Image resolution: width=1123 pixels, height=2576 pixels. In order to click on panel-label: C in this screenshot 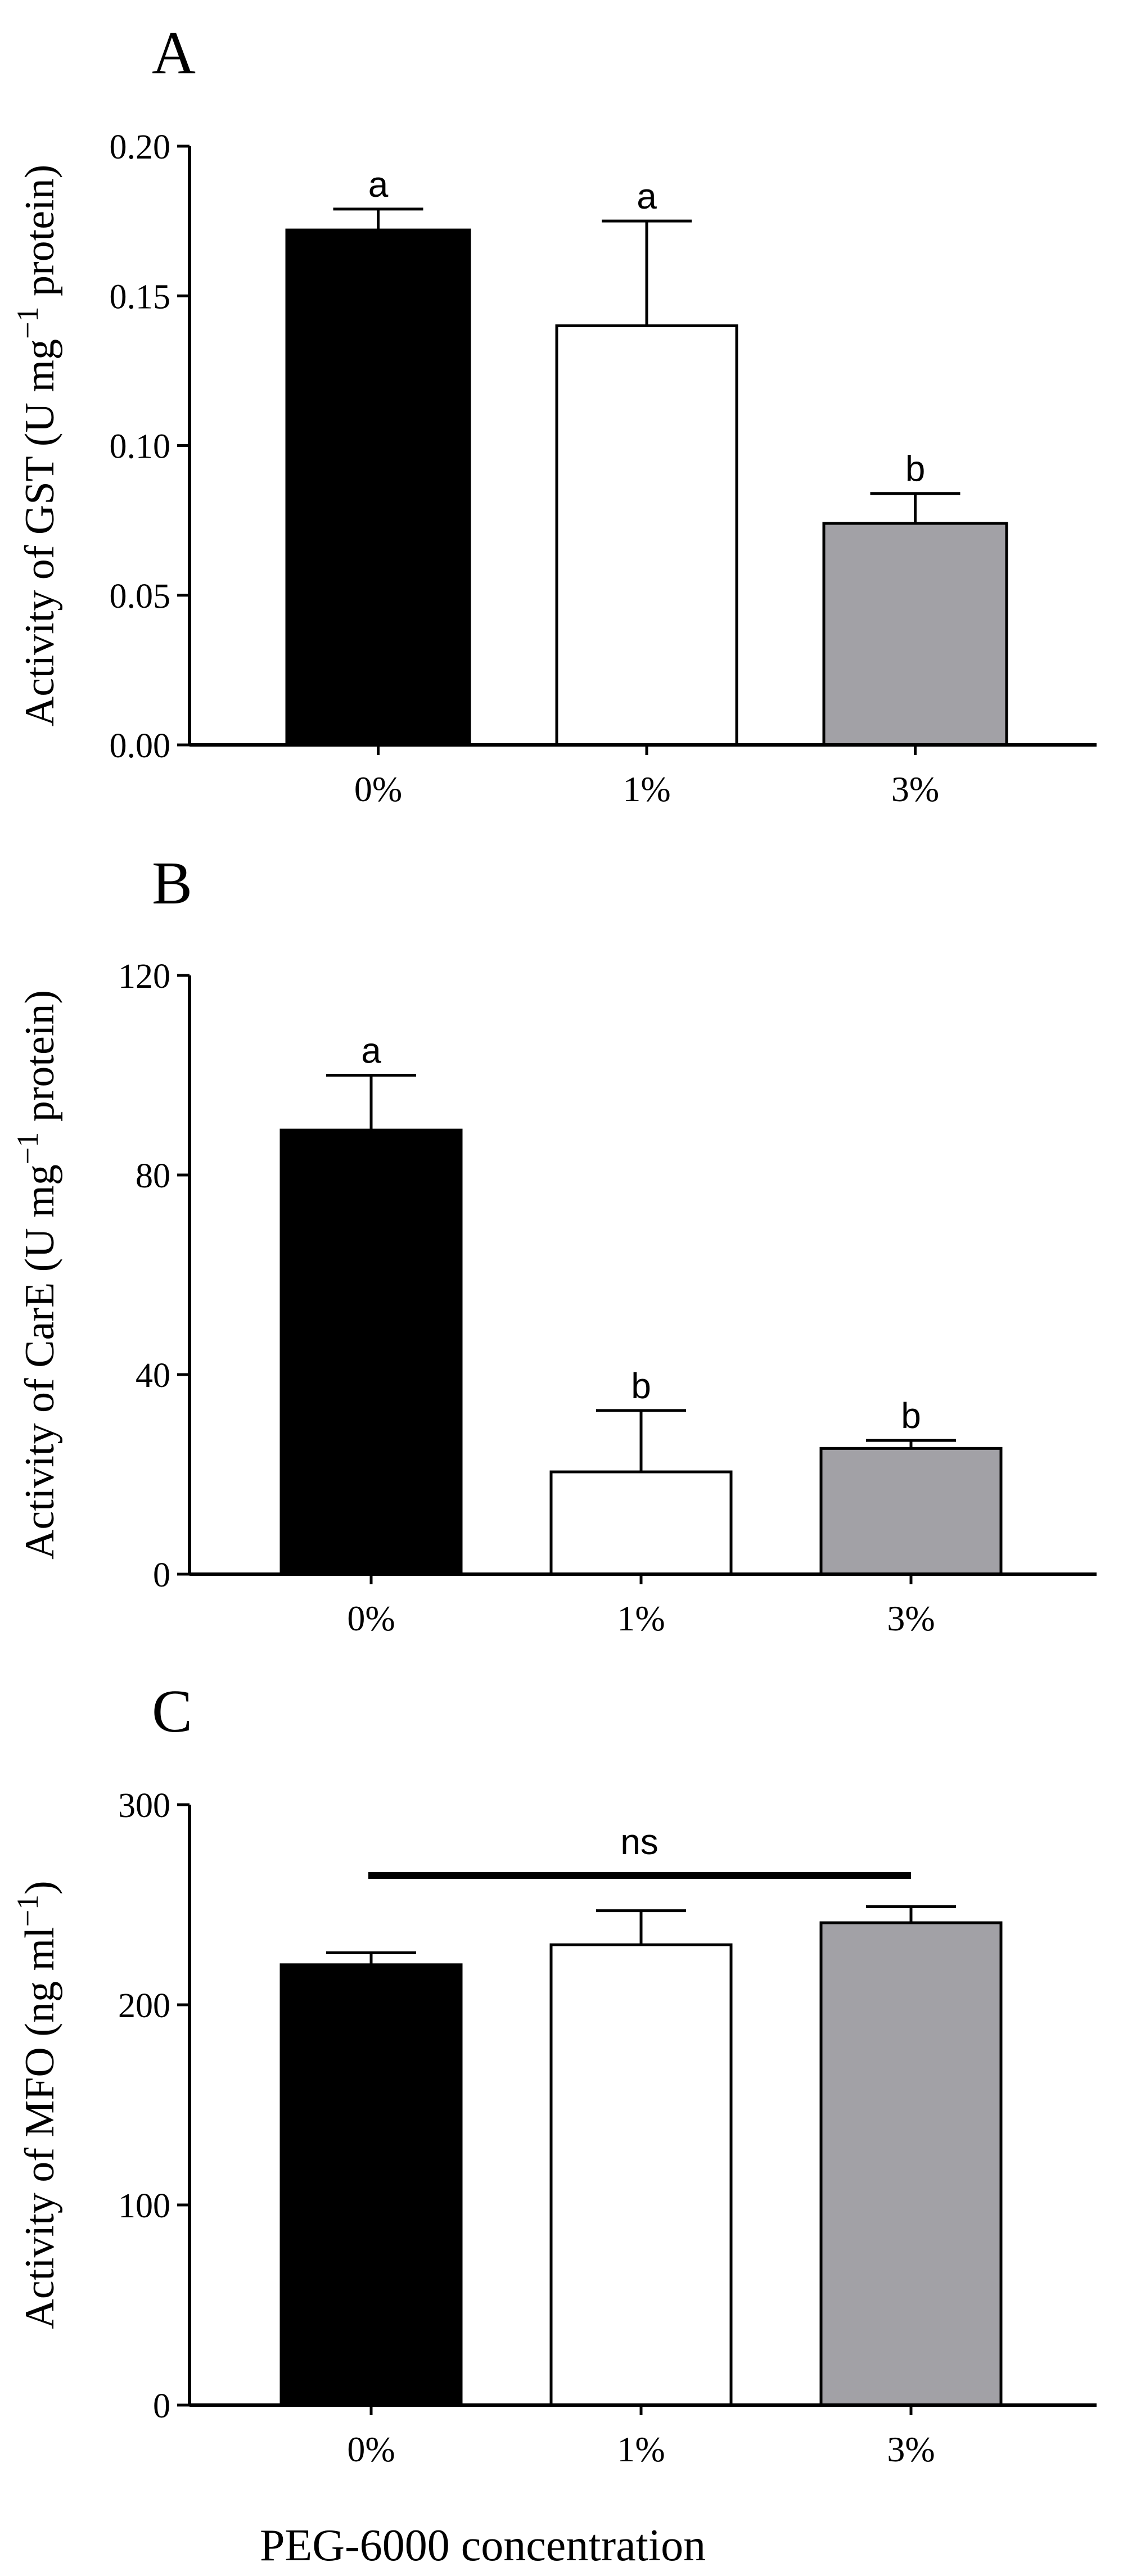, I will do `click(172, 1711)`.